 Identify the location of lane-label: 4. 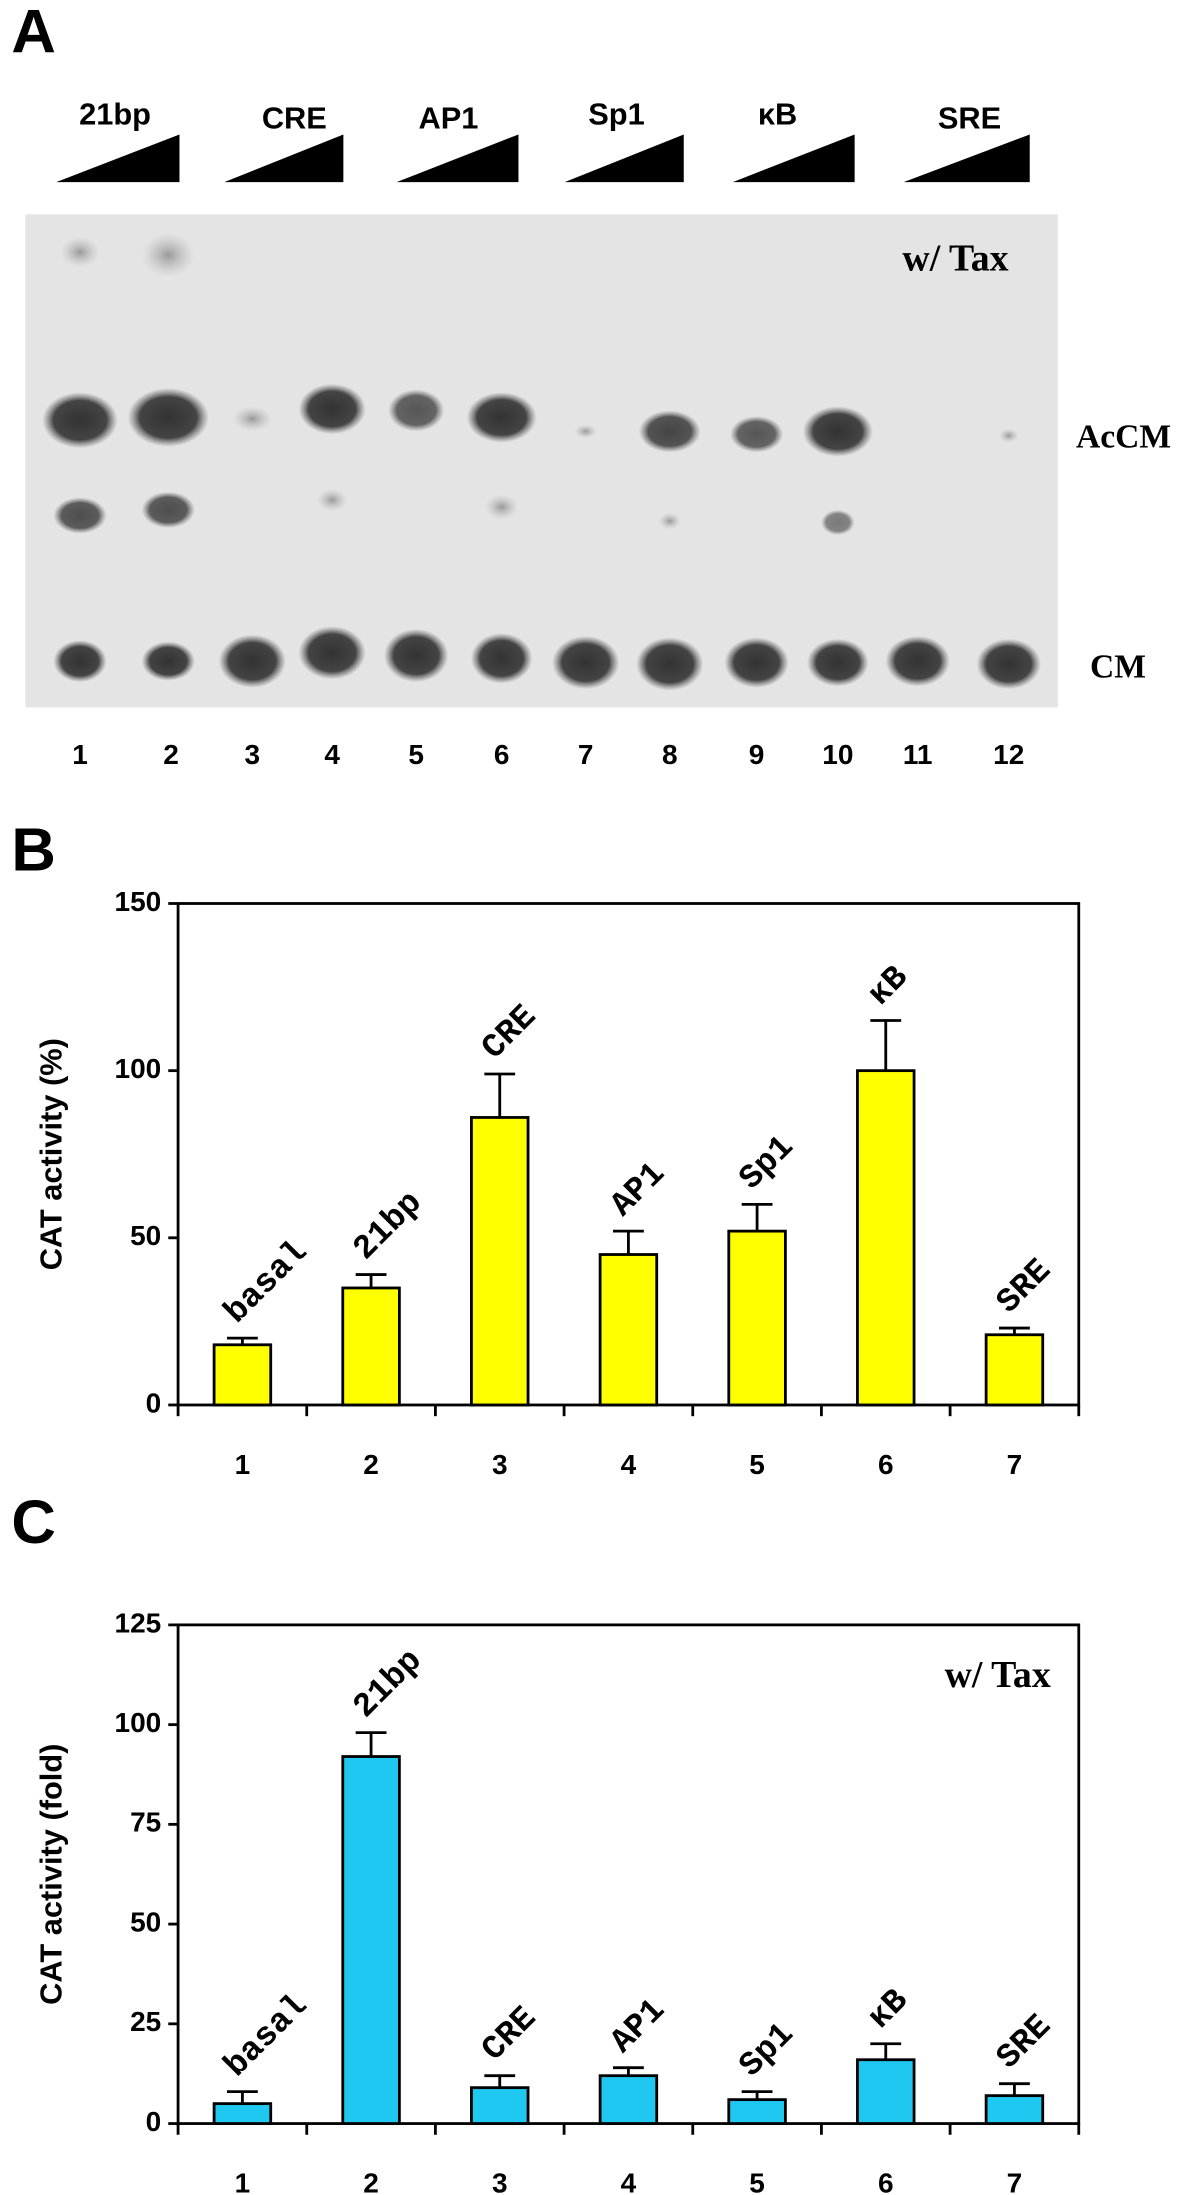
(332, 754).